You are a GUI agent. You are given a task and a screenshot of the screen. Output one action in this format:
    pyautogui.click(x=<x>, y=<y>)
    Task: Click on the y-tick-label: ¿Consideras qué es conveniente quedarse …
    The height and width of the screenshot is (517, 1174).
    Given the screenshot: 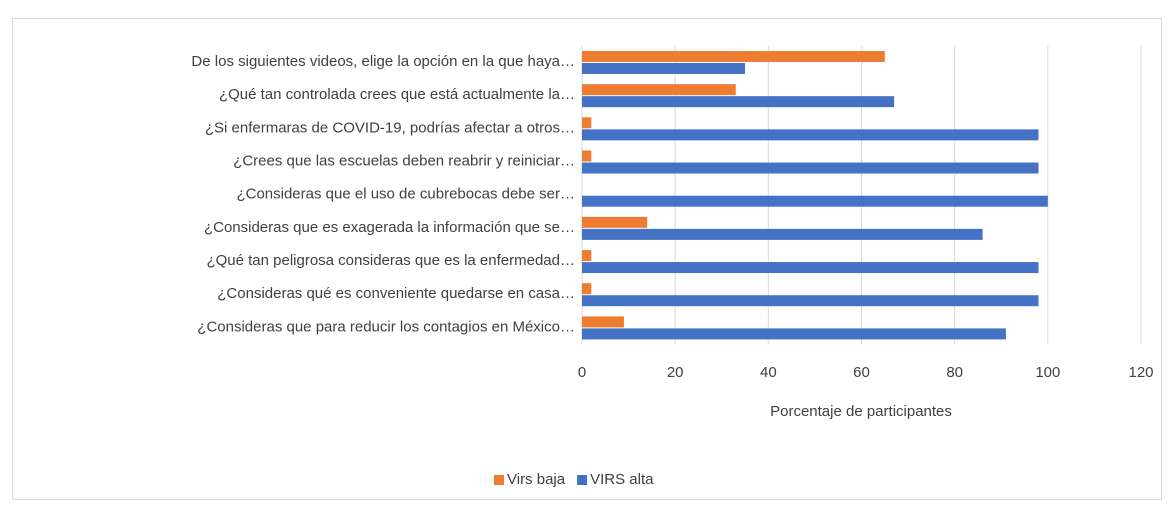 What is the action you would take?
    pyautogui.click(x=396, y=293)
    